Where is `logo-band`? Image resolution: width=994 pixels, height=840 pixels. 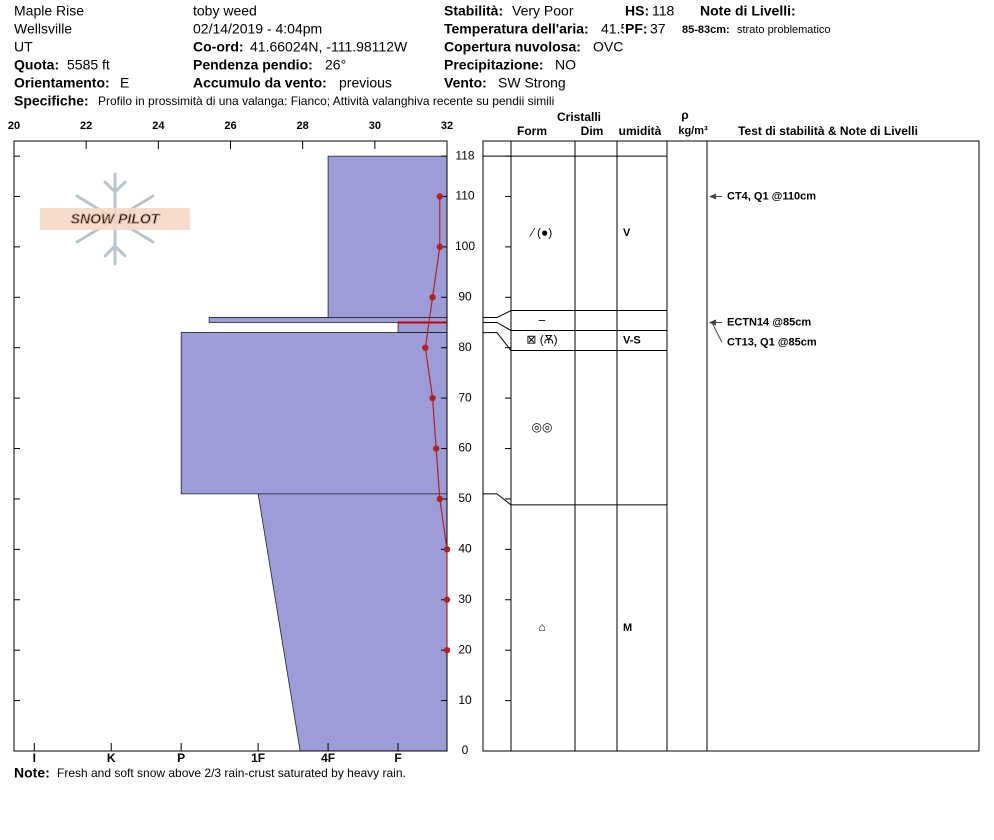 logo-band is located at coordinates (115, 219).